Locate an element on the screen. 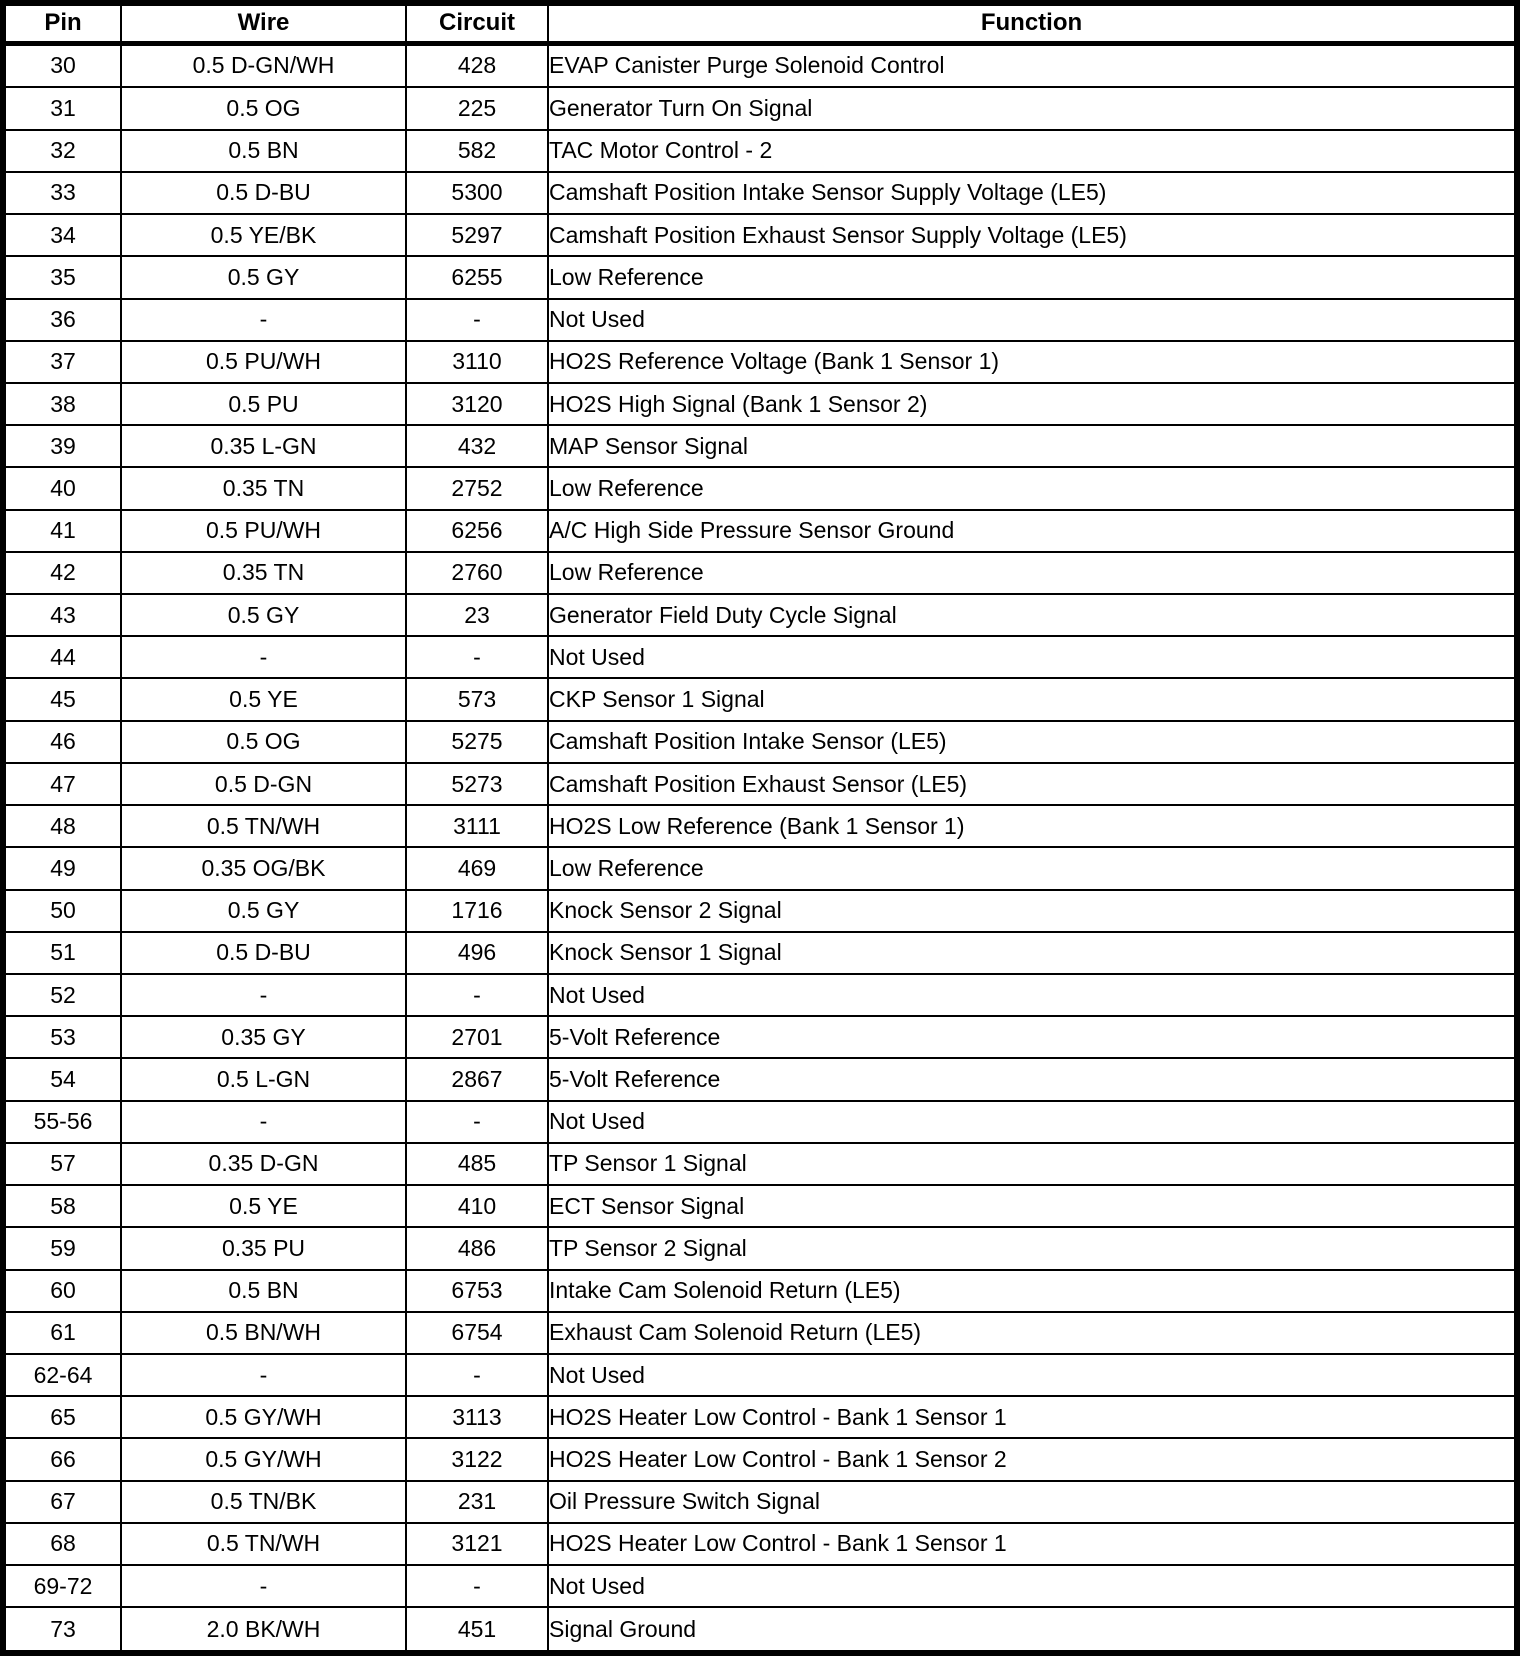  table-row: 57 0.35 D-GN 485 TP Sensor 1 Signal is located at coordinates (760, 1164).